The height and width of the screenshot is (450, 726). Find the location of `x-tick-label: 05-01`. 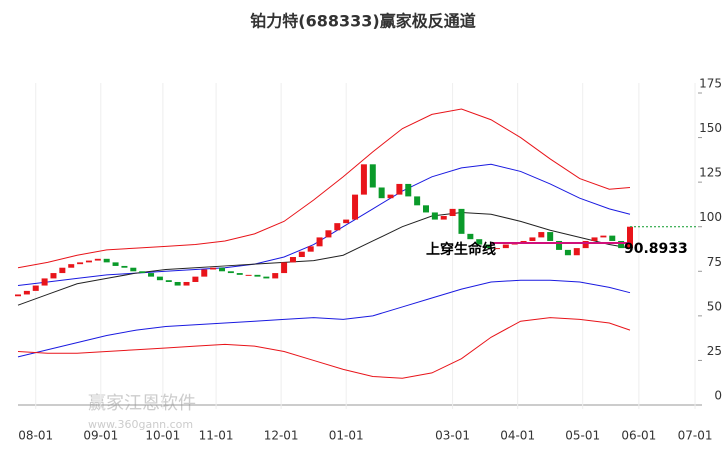

x-tick-label: 05-01 is located at coordinates (582, 436).